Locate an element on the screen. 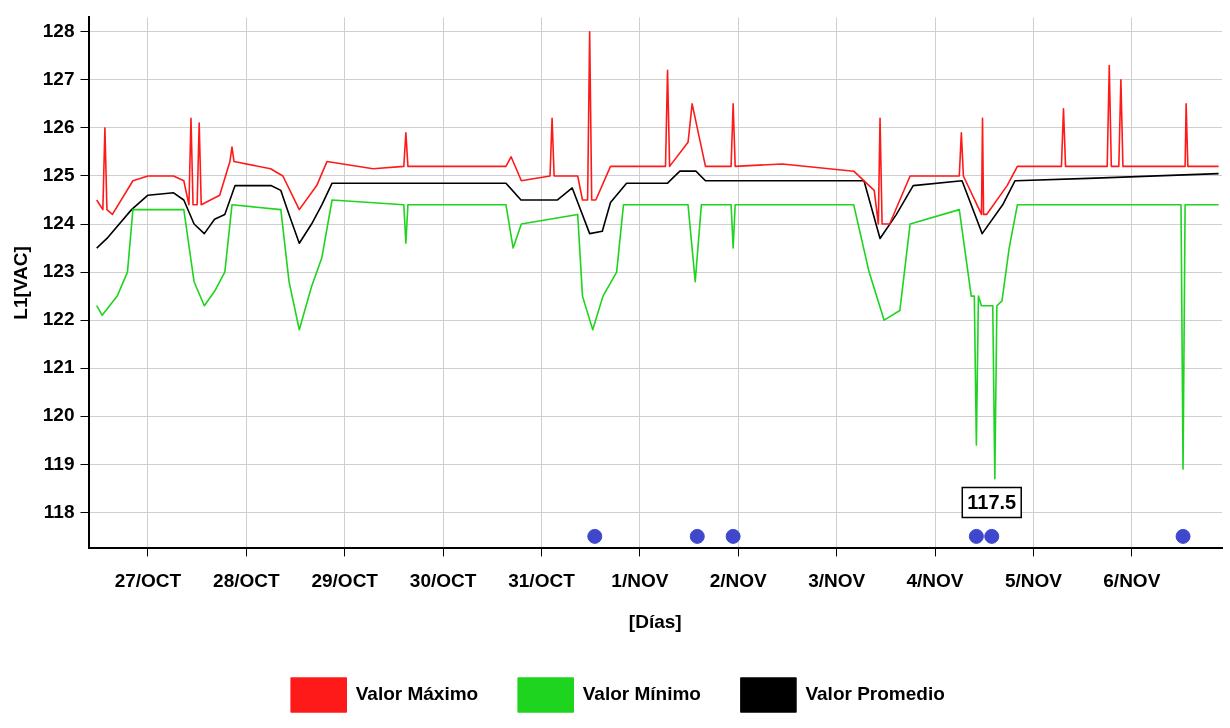 Image resolution: width=1230 pixels, height=728 pixels. x-tick-label: 28/OCT is located at coordinates (246, 581).